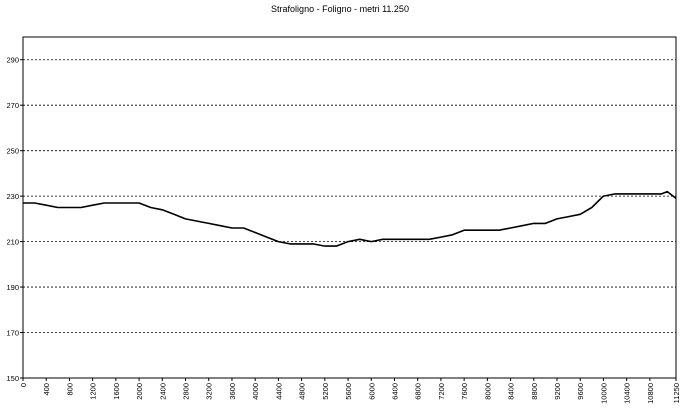 The height and width of the screenshot is (408, 680). I want to click on series-layer, so click(350, 218).